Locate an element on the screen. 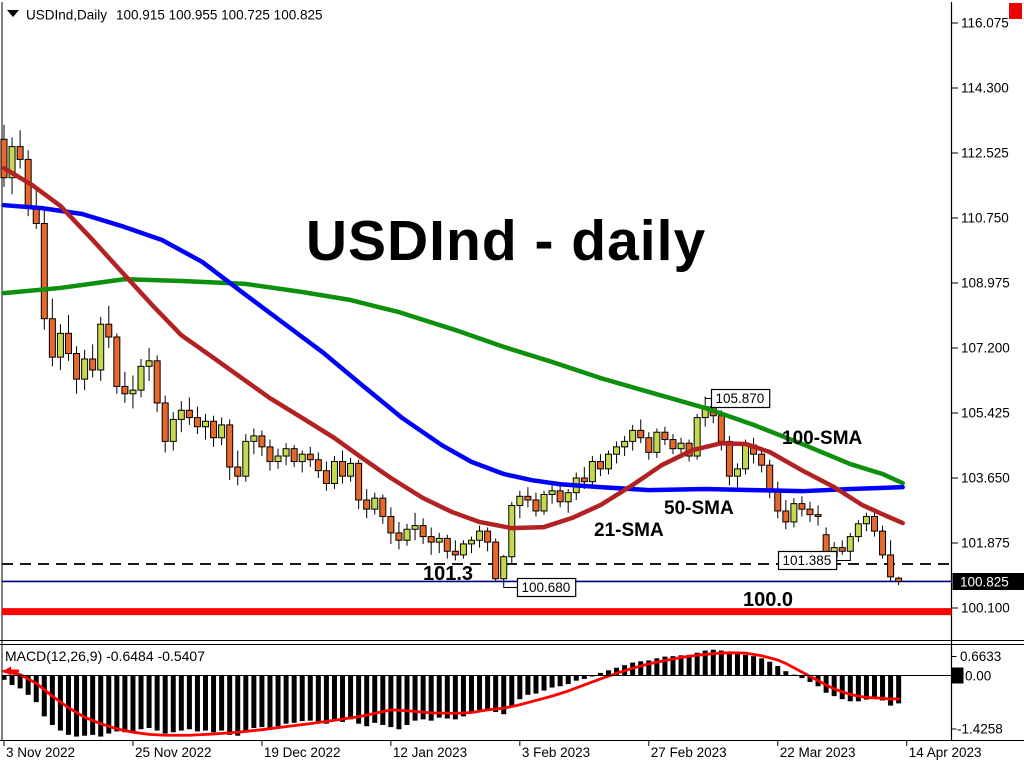 This screenshot has height=768, width=1024. chevron-down-icon is located at coordinates (13, 13).